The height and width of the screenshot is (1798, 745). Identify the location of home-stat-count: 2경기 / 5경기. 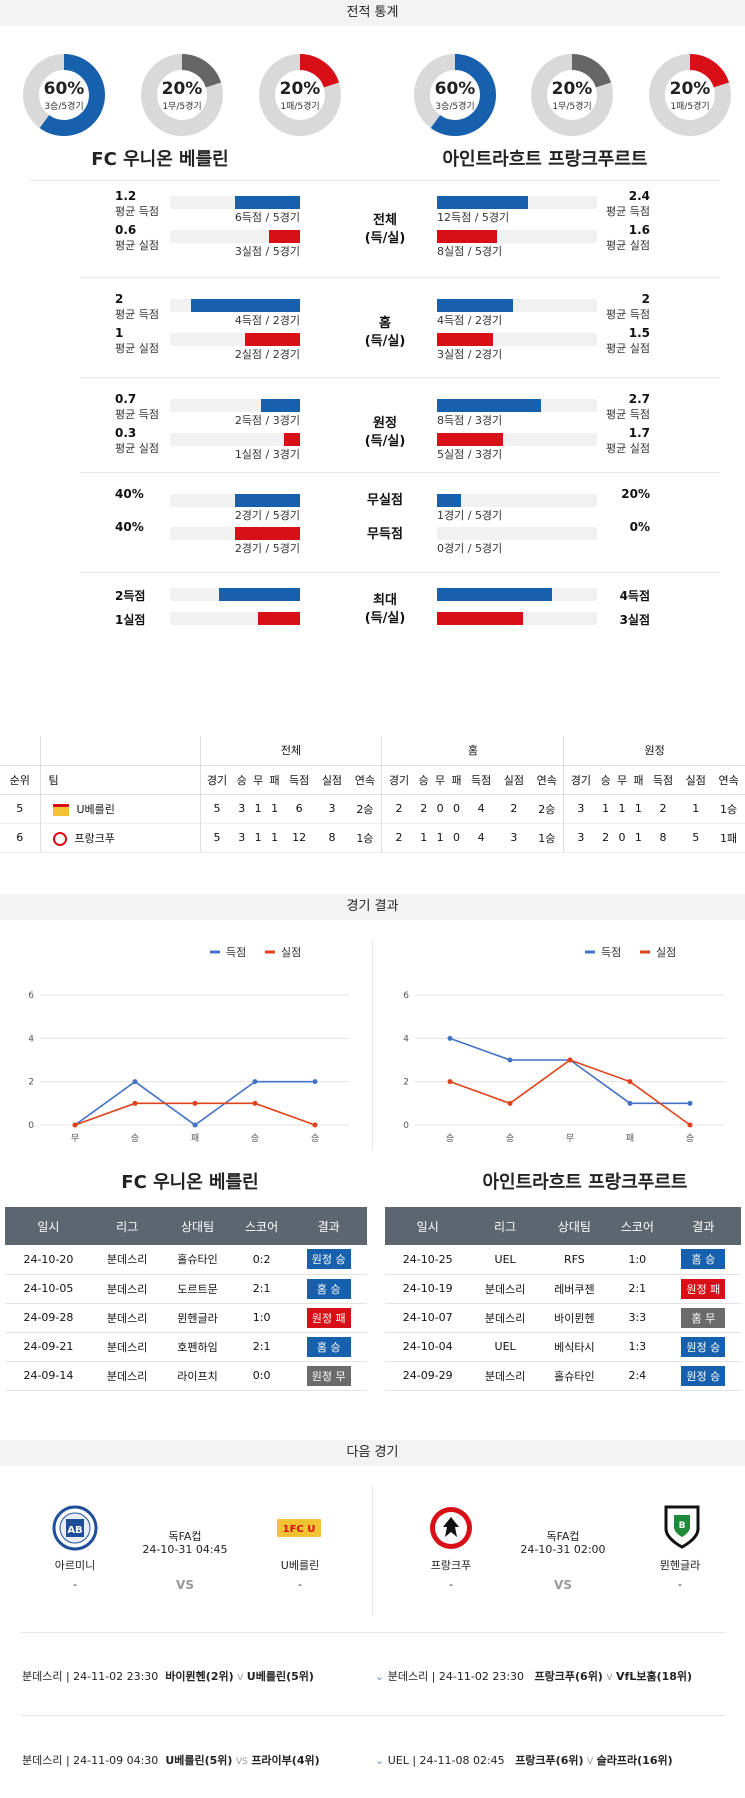
(267, 515).